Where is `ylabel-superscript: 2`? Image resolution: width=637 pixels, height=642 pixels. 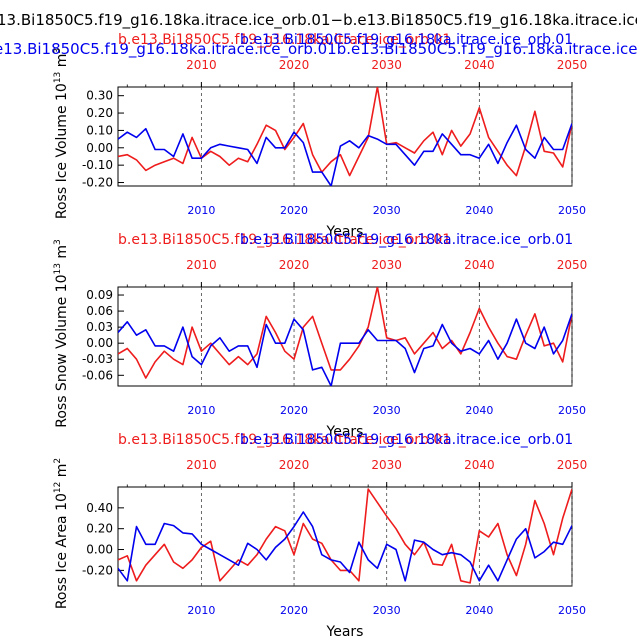 ylabel-superscript: 2 is located at coordinates (58, 461).